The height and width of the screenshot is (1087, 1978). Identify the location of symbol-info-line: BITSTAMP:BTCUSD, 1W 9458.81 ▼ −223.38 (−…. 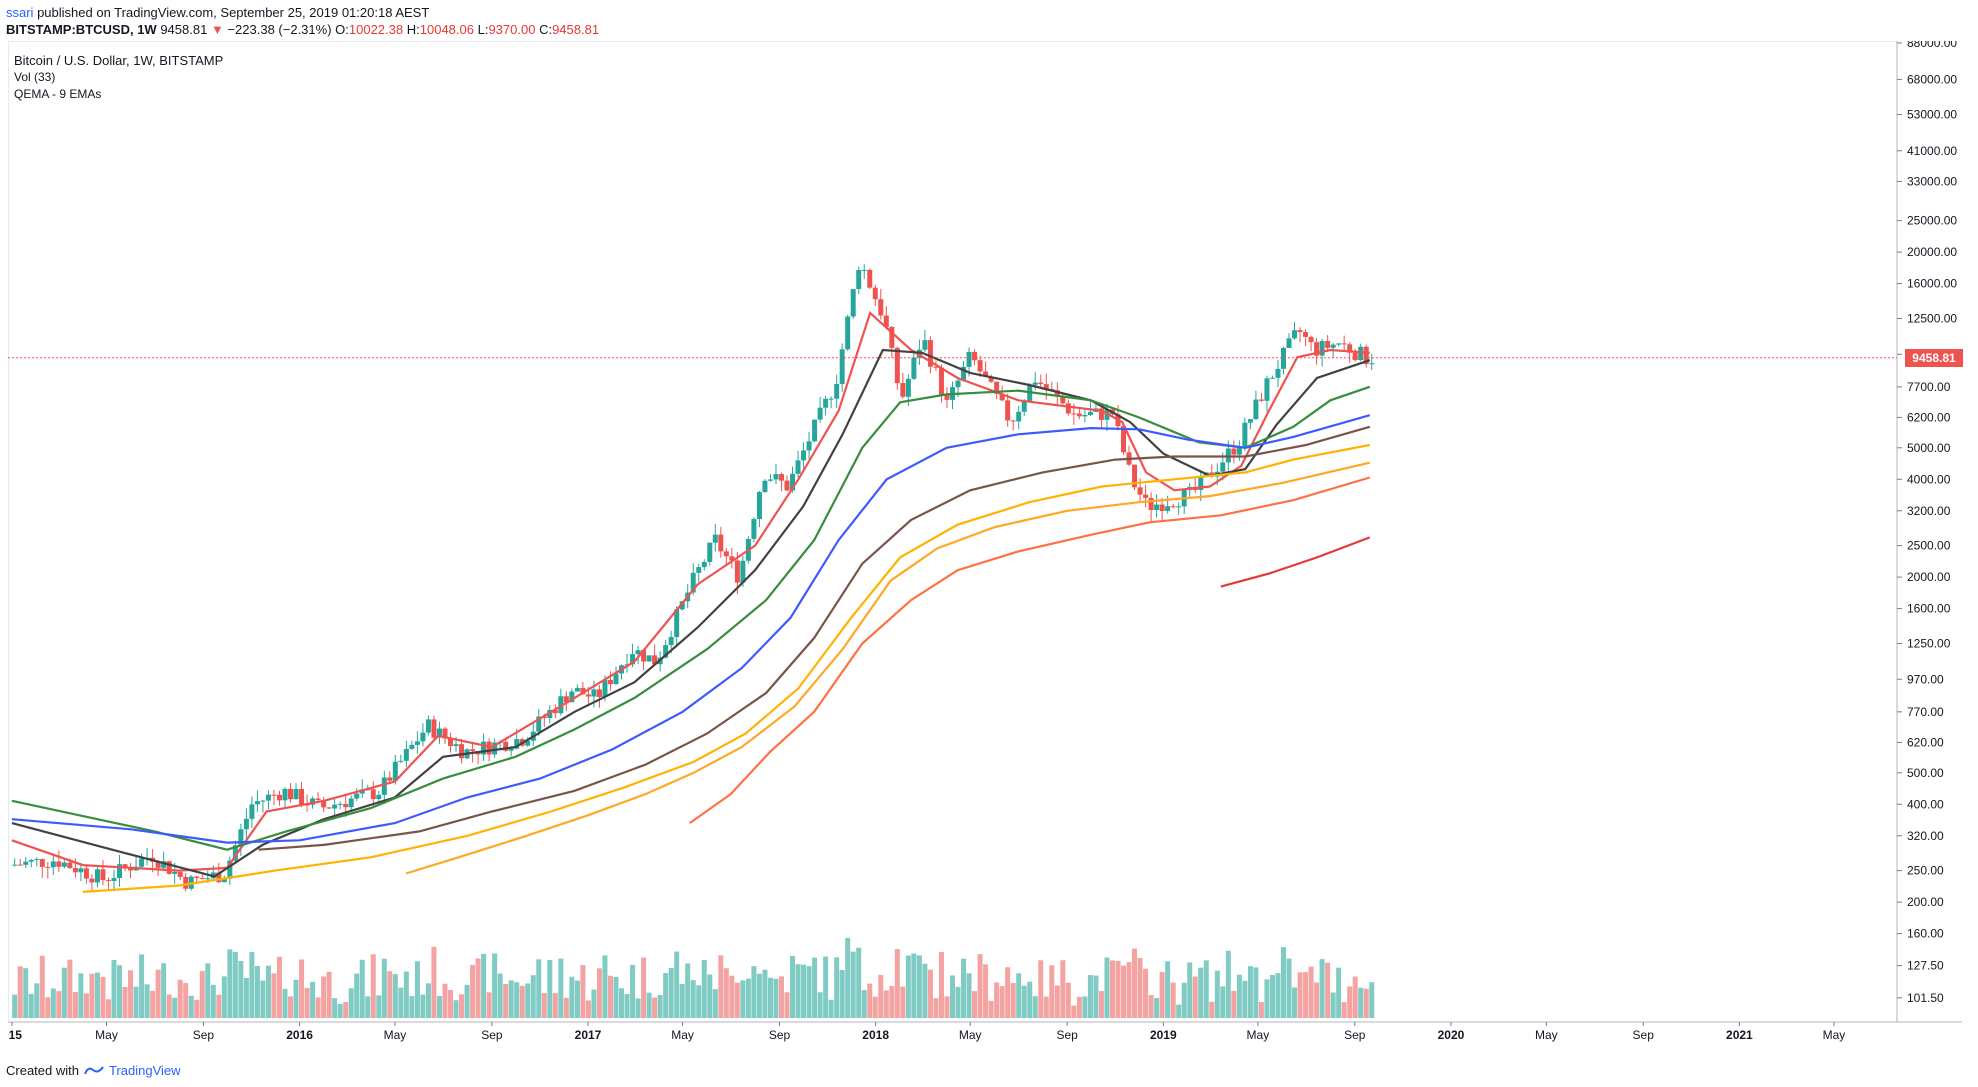
(302, 30).